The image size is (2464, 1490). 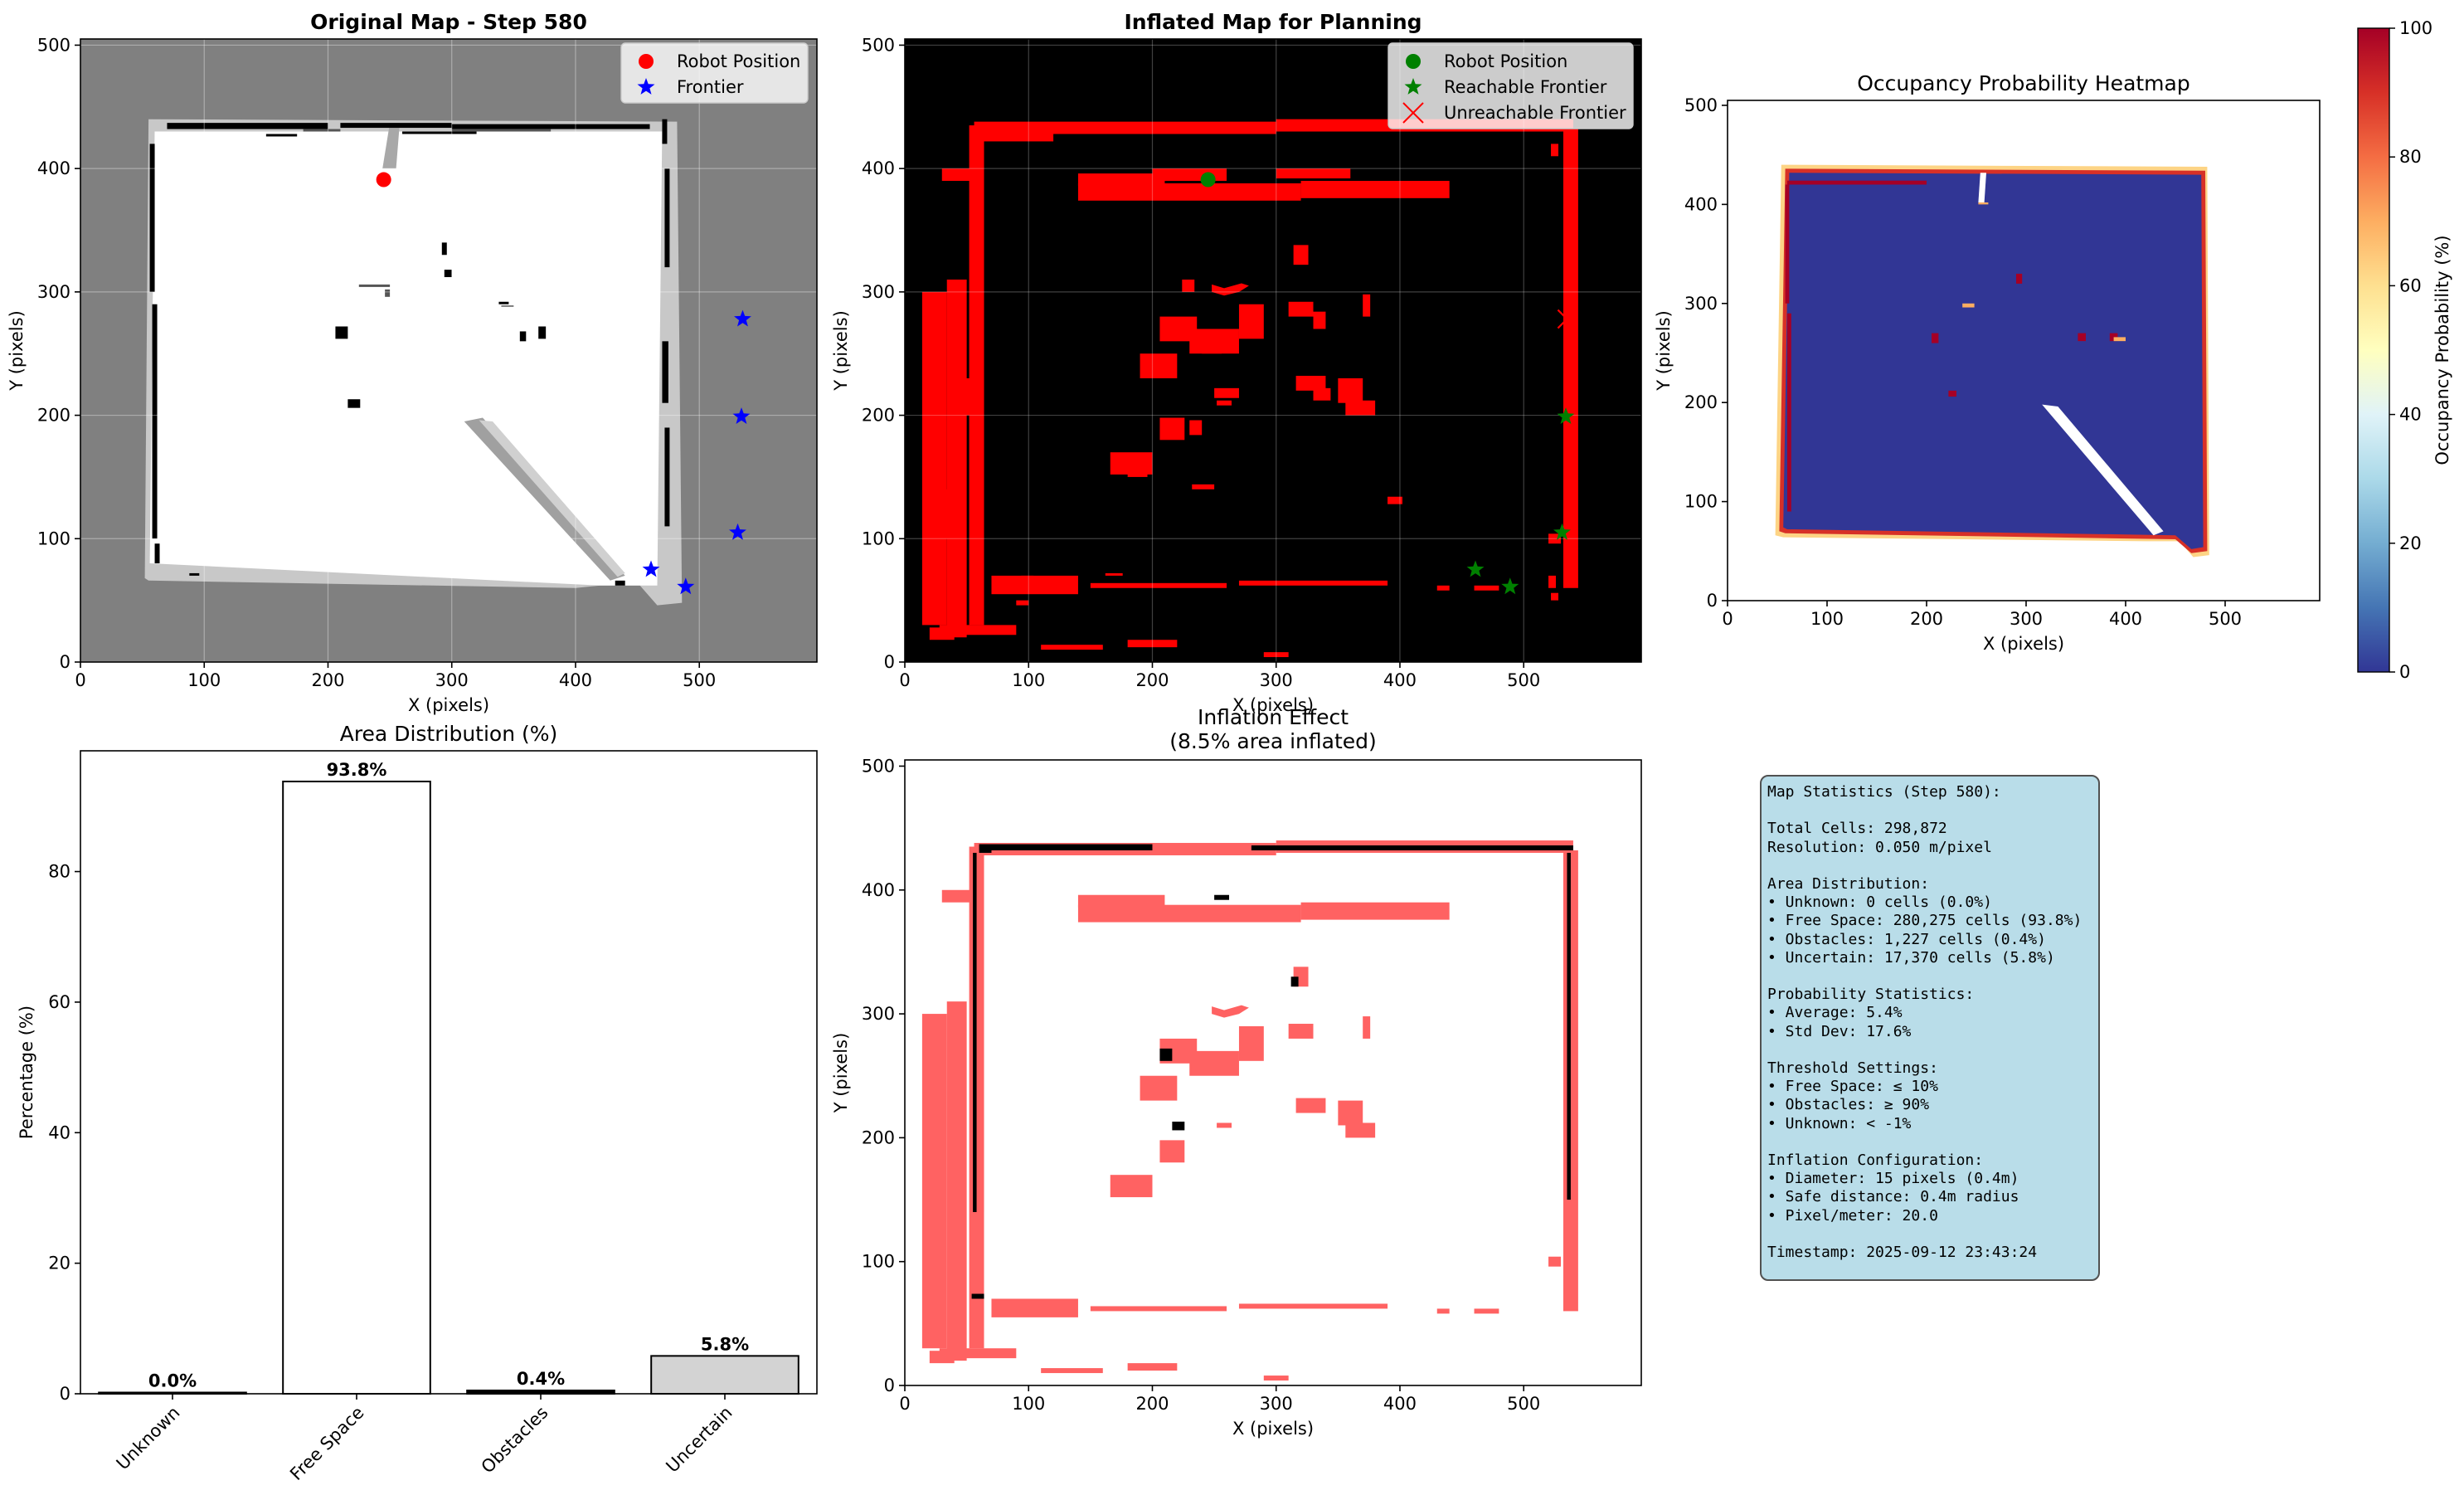 I want to click on inflation-subtitle: (8.5% area inflated), so click(x=1273, y=741).